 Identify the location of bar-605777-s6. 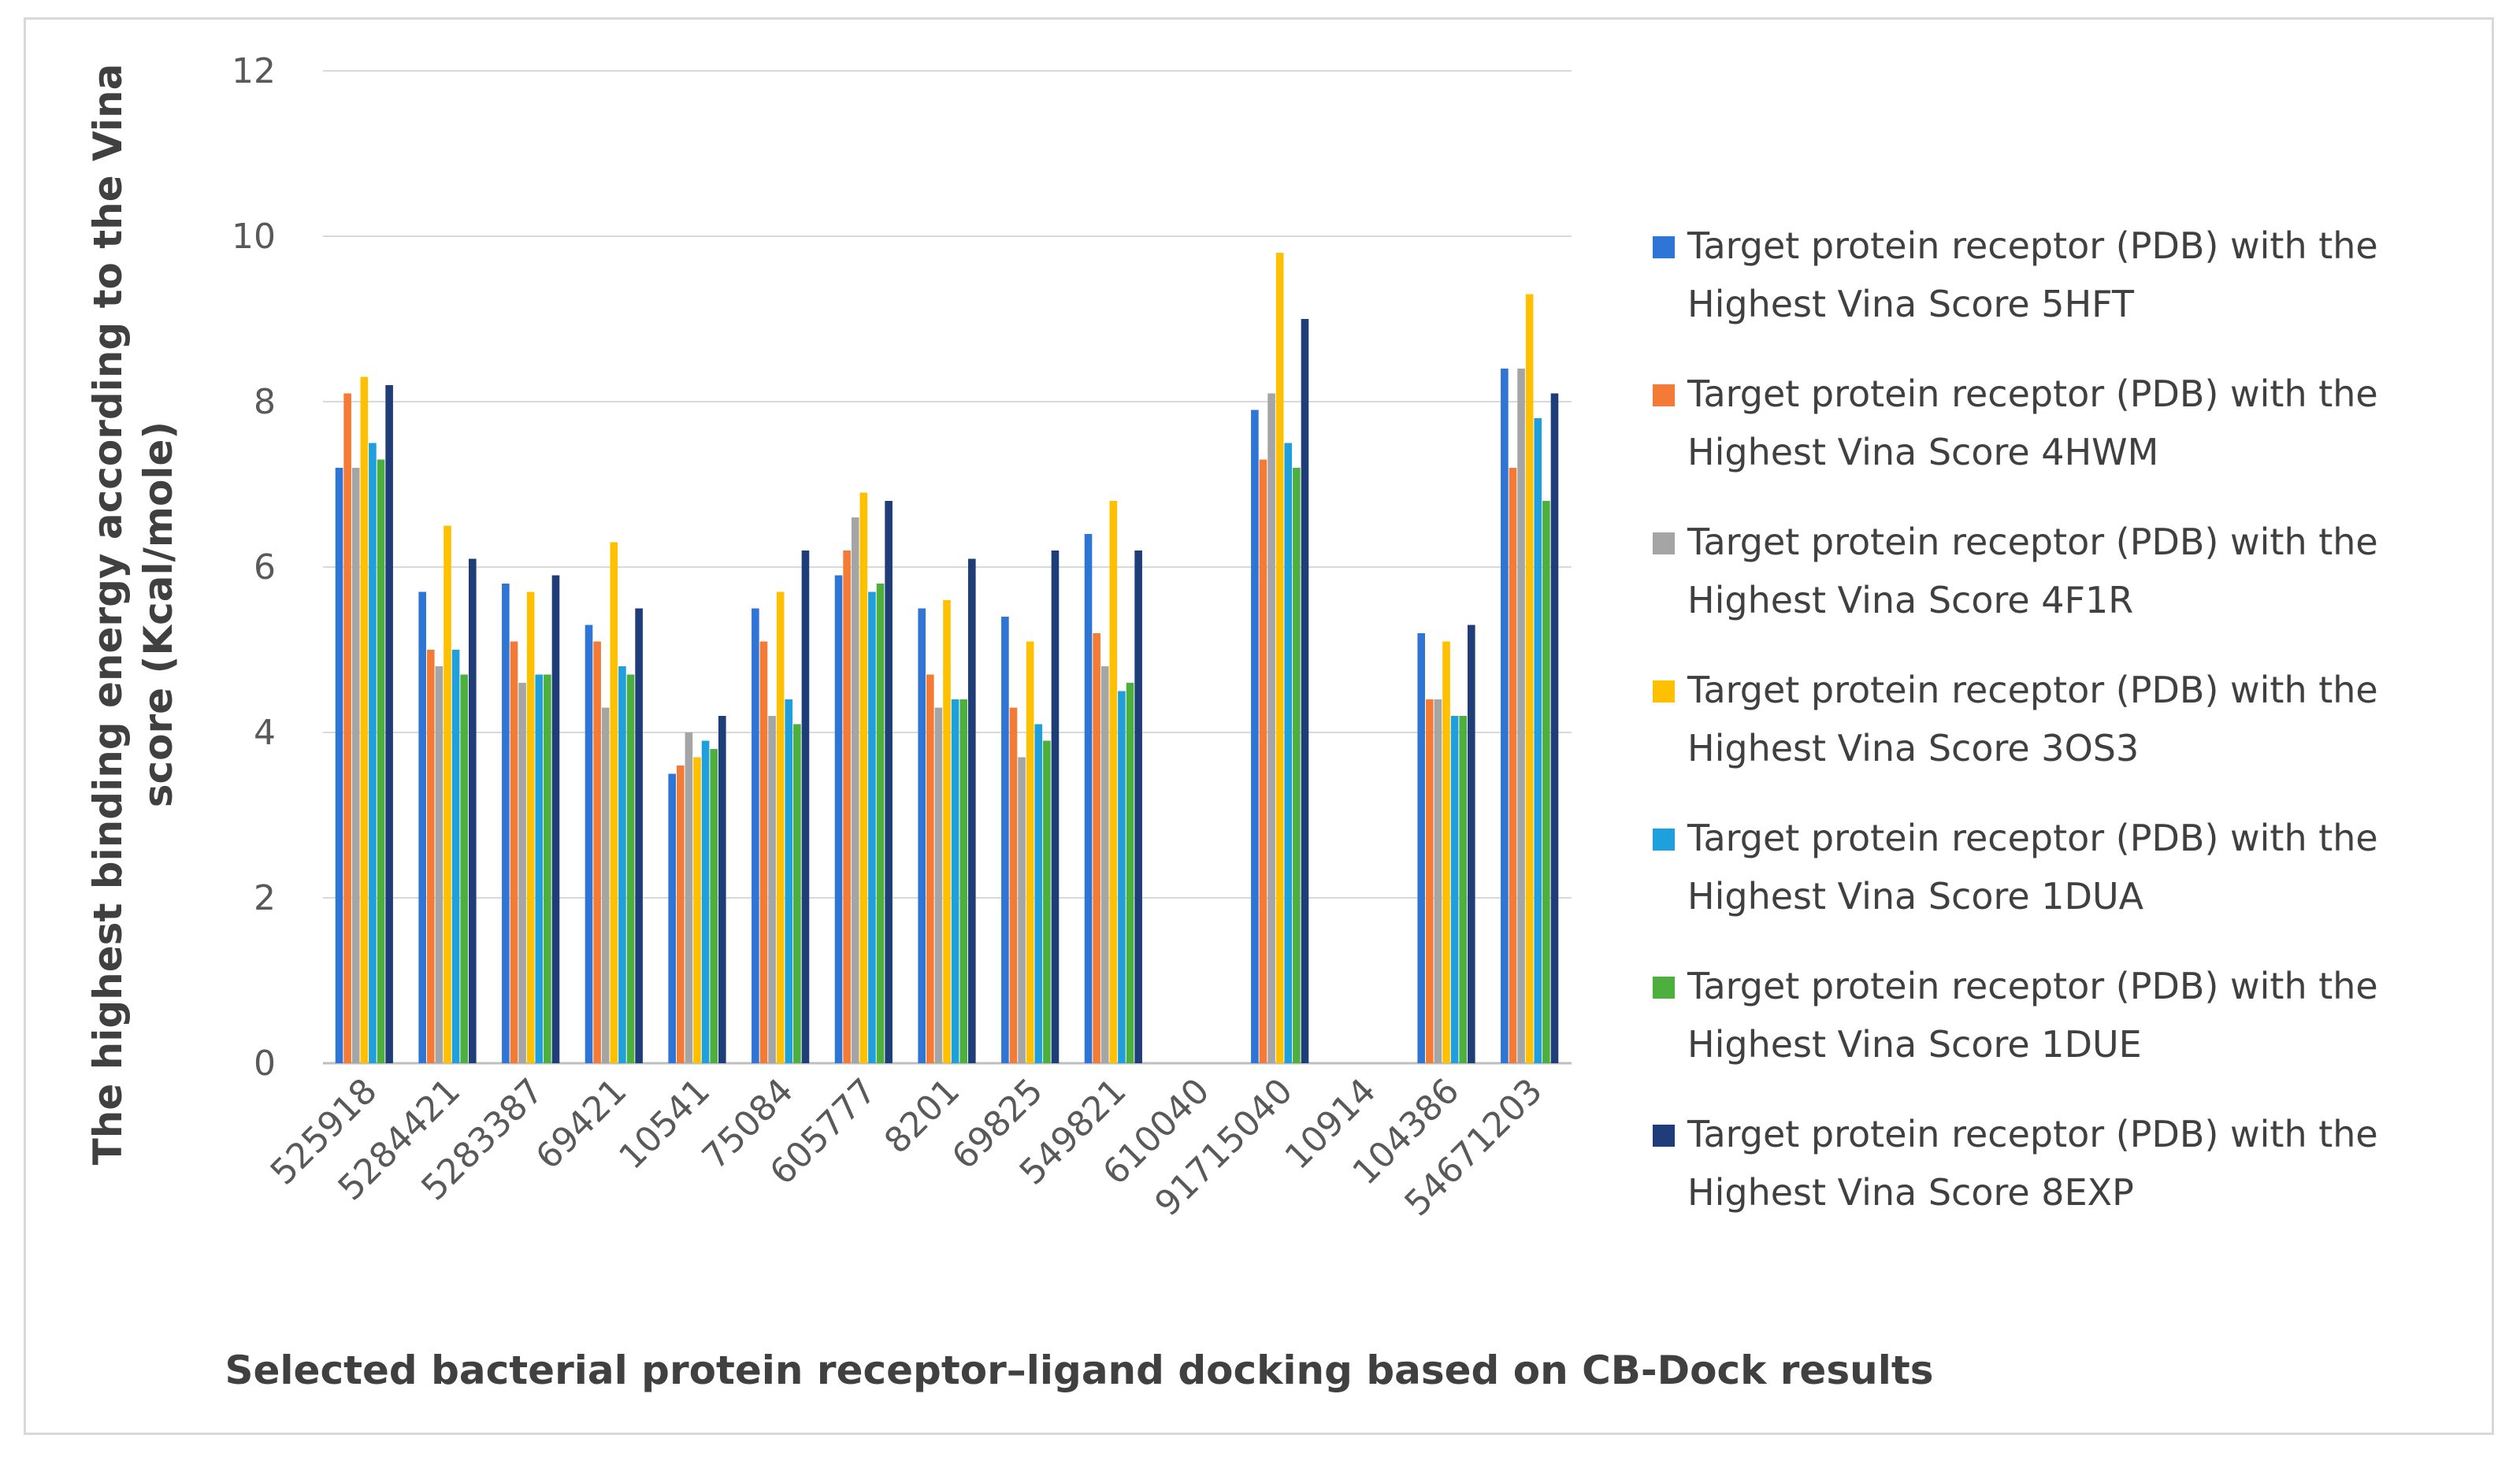
(880, 823).